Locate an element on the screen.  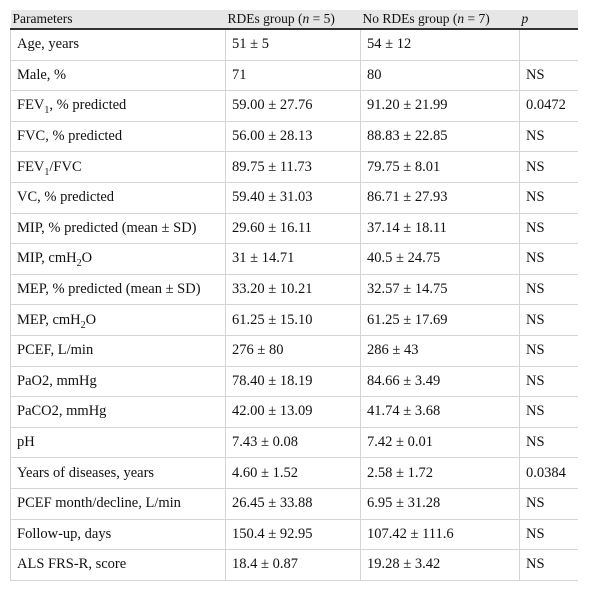
table-cell: 33.20 ± 10.21 is located at coordinates (293, 289).